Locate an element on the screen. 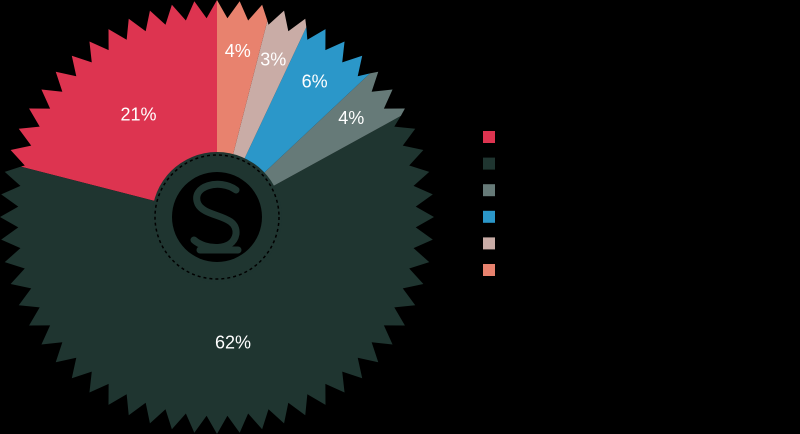 This screenshot has width=800, height=434. center-logo is located at coordinates (217, 217).